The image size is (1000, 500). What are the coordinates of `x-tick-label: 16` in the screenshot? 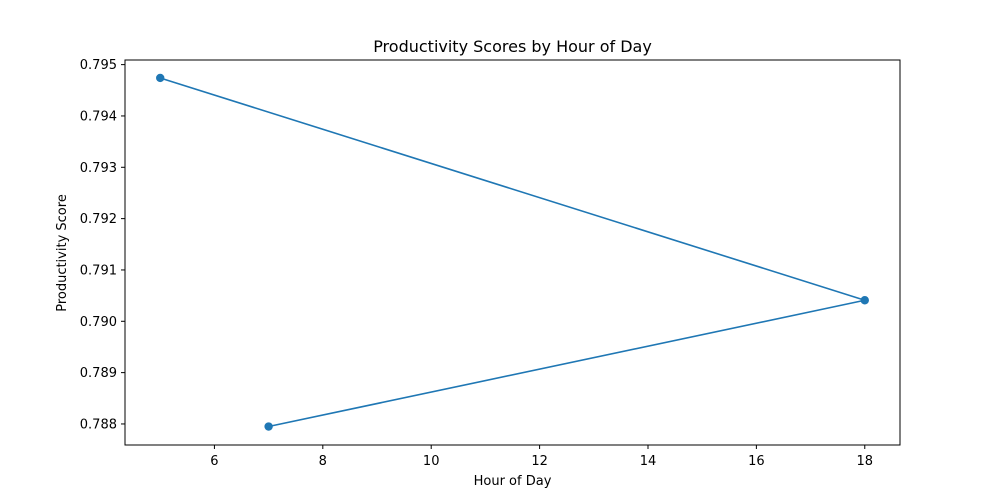 It's located at (756, 461).